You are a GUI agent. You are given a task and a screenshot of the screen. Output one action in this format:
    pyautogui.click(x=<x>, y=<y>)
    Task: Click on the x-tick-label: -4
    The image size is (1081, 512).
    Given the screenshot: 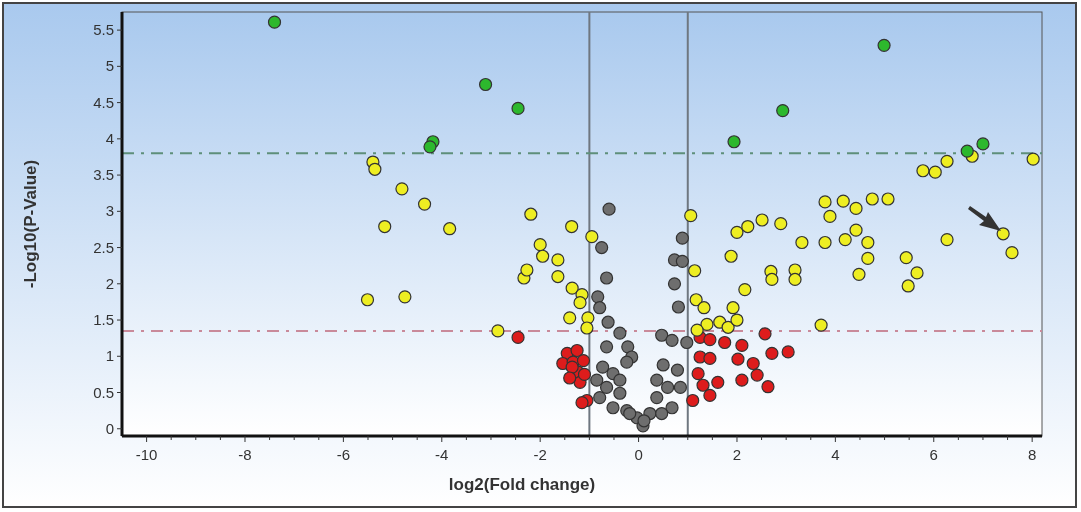 What is the action you would take?
    pyautogui.click(x=442, y=454)
    